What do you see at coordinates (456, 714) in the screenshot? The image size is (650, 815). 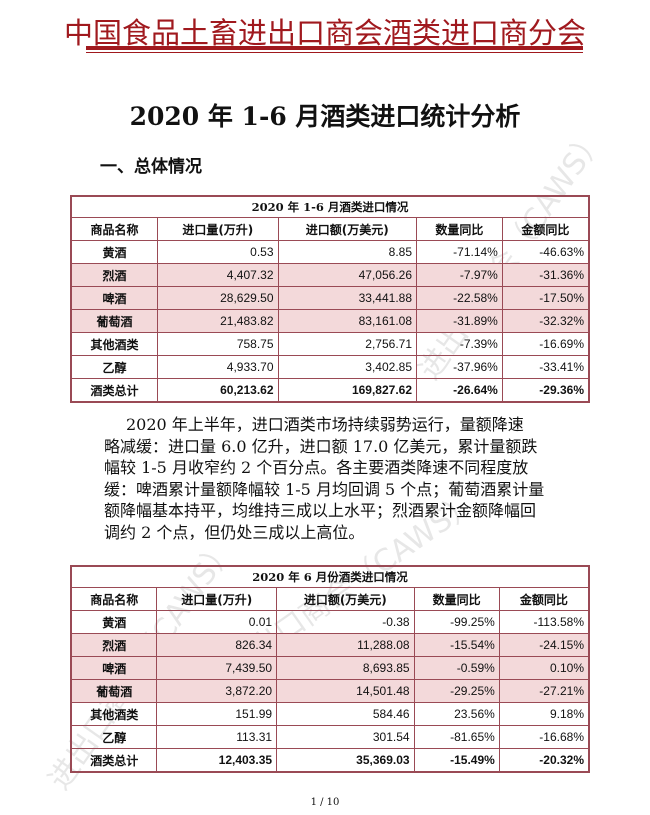 I see `cell-value: 23.56%` at bounding box center [456, 714].